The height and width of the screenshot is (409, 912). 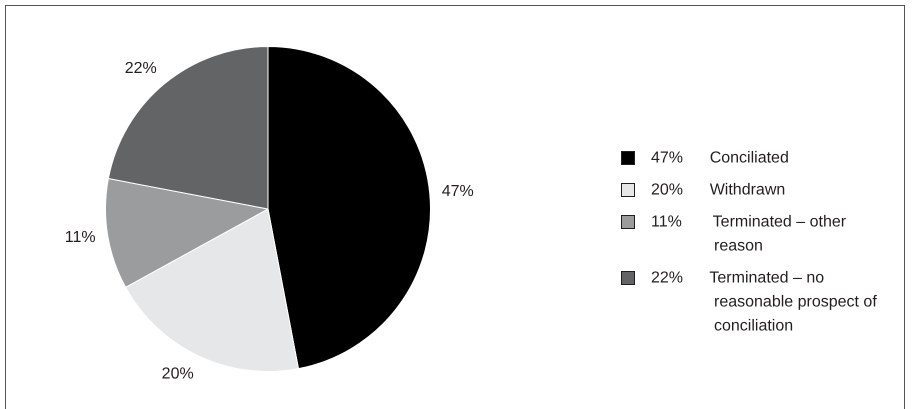 What do you see at coordinates (80, 237) in the screenshot?
I see `data-label: 11%` at bounding box center [80, 237].